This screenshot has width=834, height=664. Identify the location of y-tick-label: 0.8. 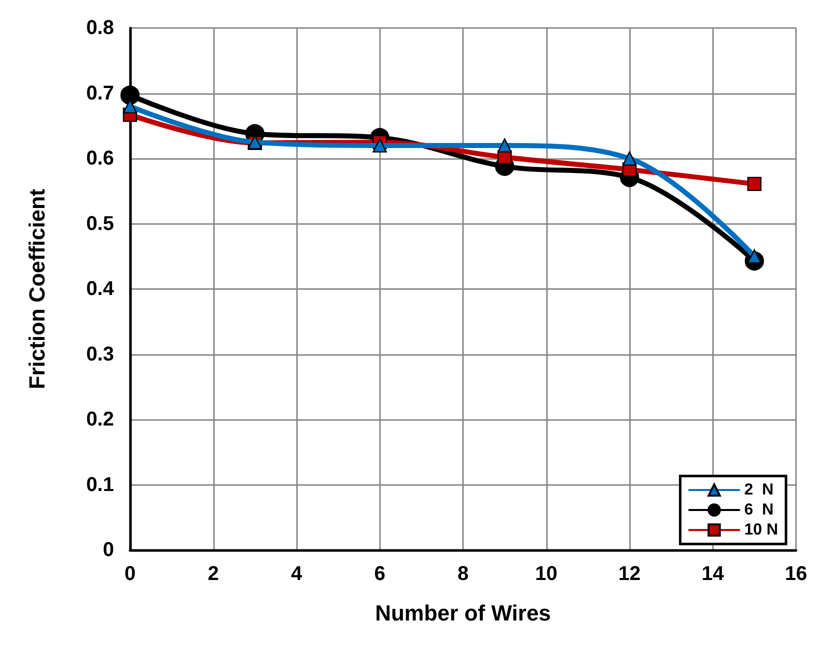
(100, 28).